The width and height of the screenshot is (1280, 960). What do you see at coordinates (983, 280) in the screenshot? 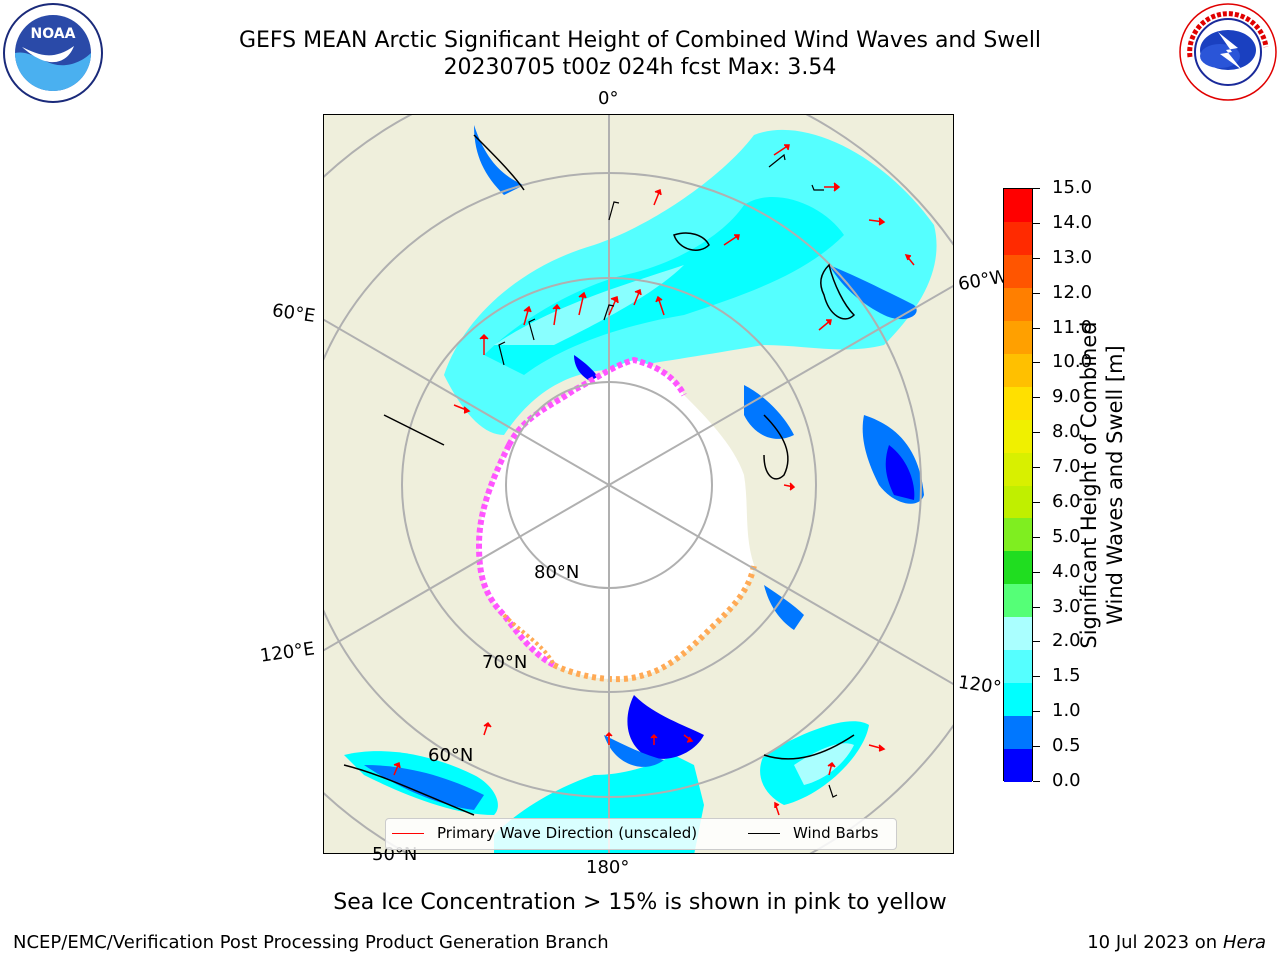
I see `lon-label-60w: 60°W` at bounding box center [983, 280].